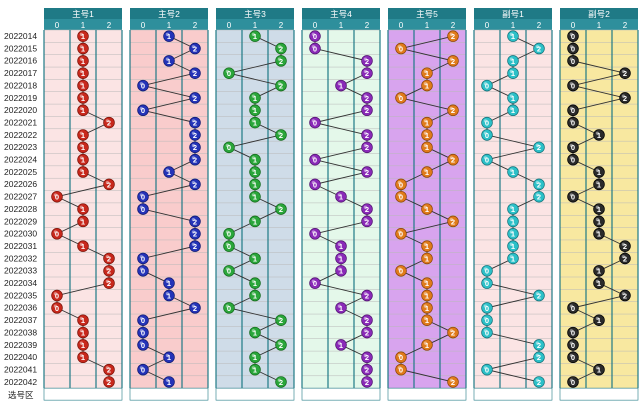 This screenshot has height=408, width=640. What do you see at coordinates (20, 345) in the screenshot?
I see `period-label: 2022039` at bounding box center [20, 345].